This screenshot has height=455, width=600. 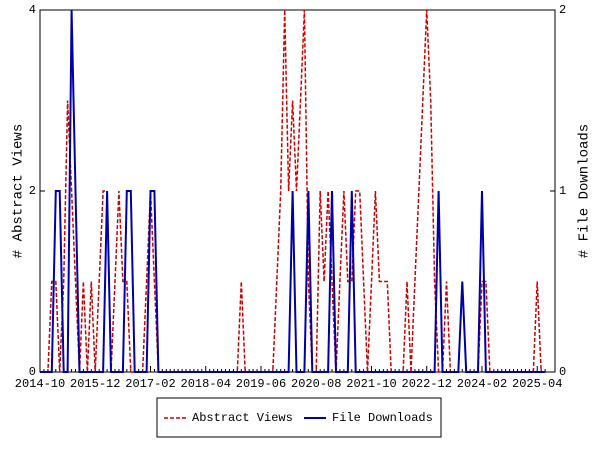 What do you see at coordinates (242, 418) in the screenshot?
I see `legend-label: Abstract Views` at bounding box center [242, 418].